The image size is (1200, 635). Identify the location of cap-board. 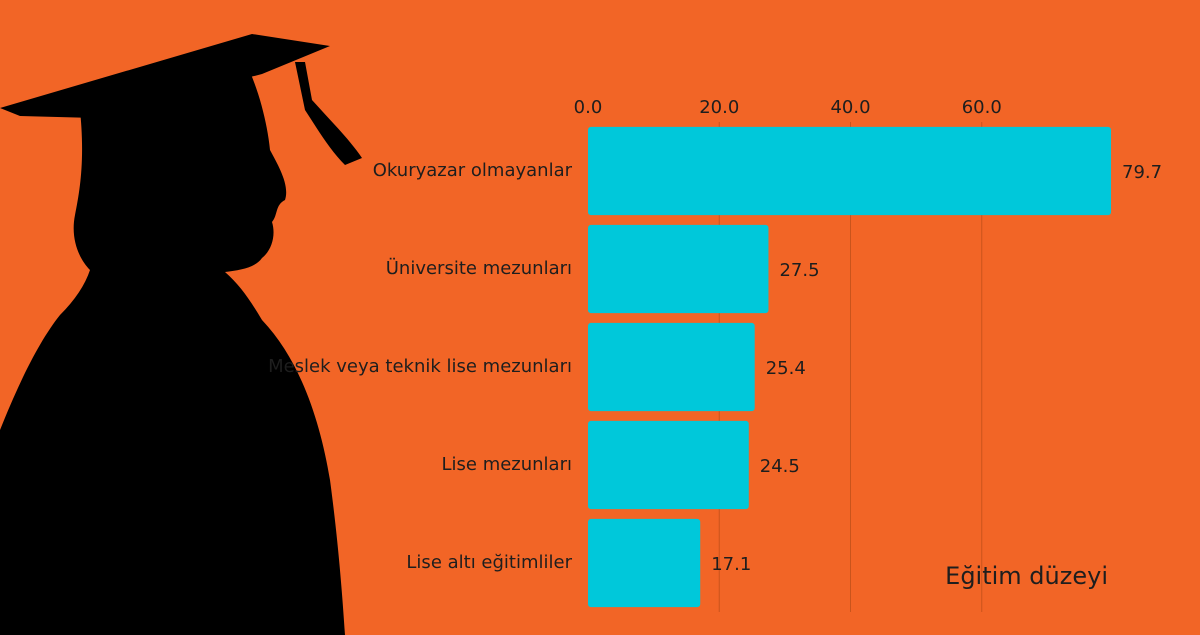
(165, 76).